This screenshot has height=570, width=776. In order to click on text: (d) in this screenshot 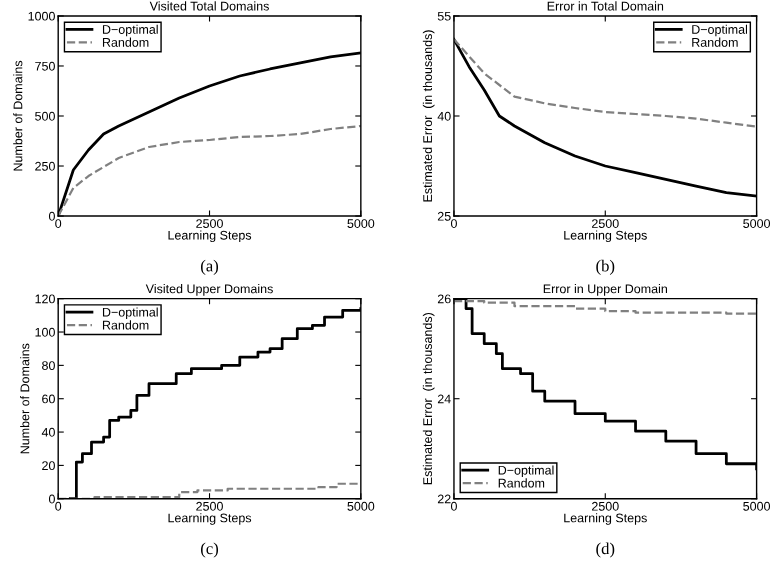, I will do `click(605, 550)`.